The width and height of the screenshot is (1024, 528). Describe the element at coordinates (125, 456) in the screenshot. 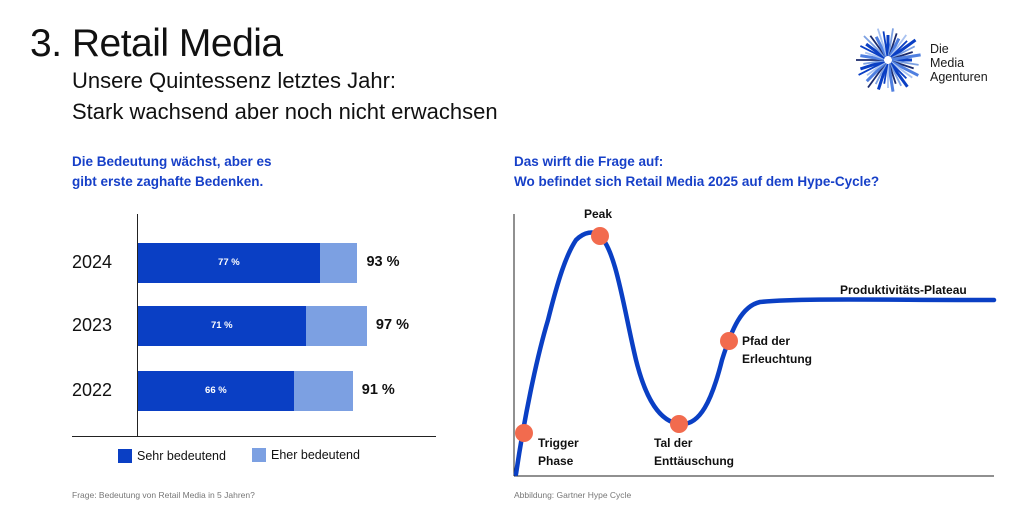

I see `legend-swatch-sehr` at that location.